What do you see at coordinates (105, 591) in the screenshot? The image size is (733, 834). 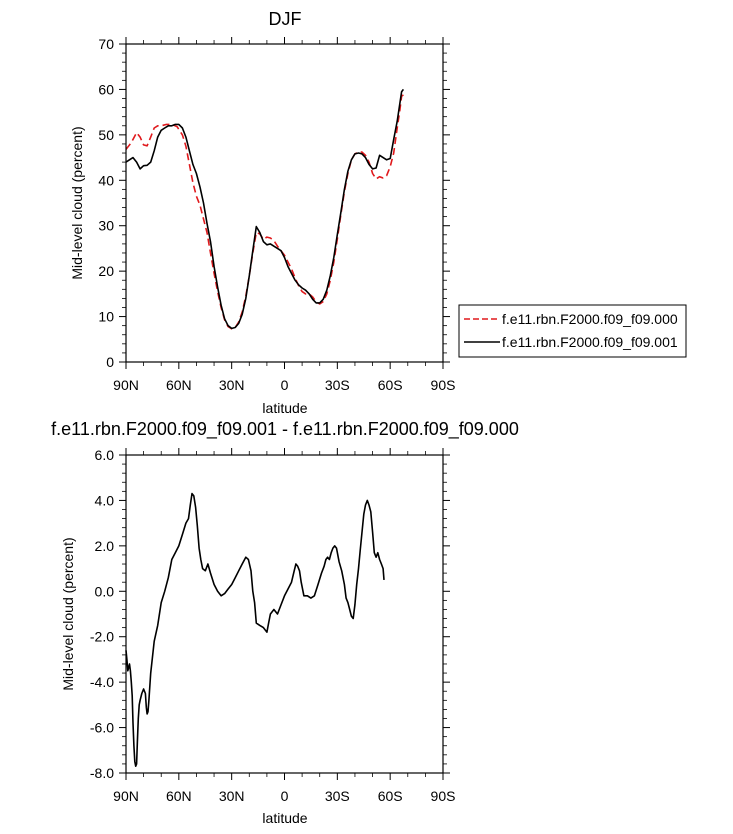 I see `bottom-y-tick-label: 0.0` at bounding box center [105, 591].